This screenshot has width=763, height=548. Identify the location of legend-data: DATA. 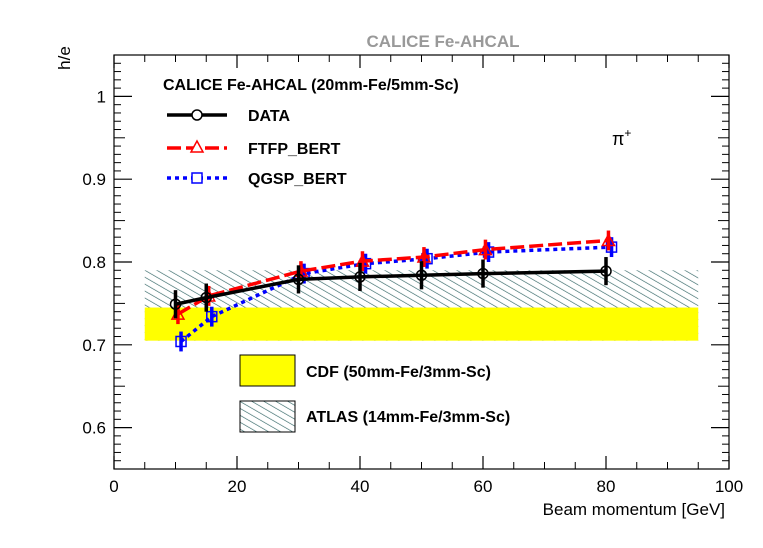
(229, 116).